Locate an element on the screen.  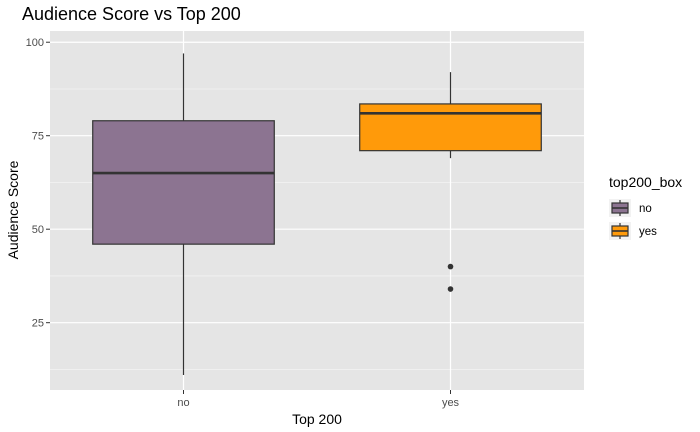
y-axis-ticks: 25 50 75 100 is located at coordinates (38, 183).